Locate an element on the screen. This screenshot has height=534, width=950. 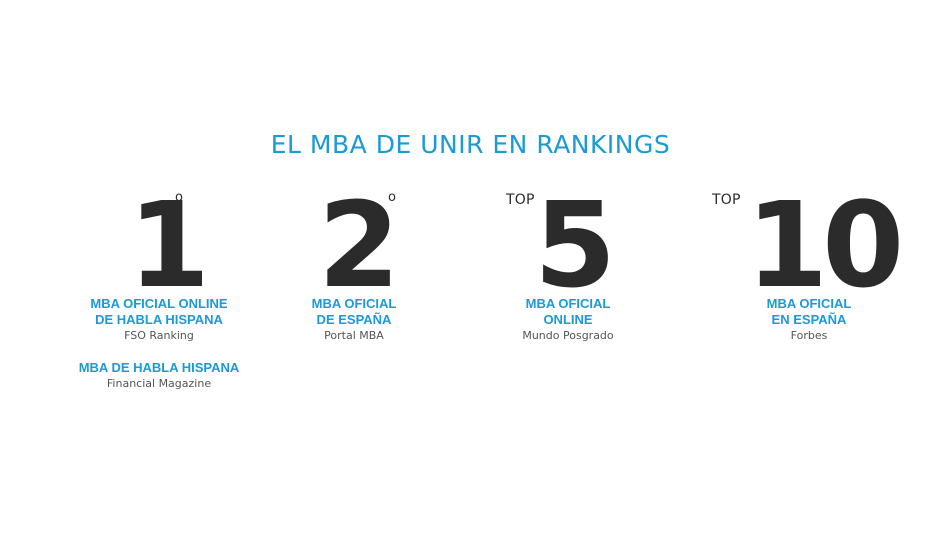
rank-source: Mundo Posgrado is located at coordinates (568, 335).